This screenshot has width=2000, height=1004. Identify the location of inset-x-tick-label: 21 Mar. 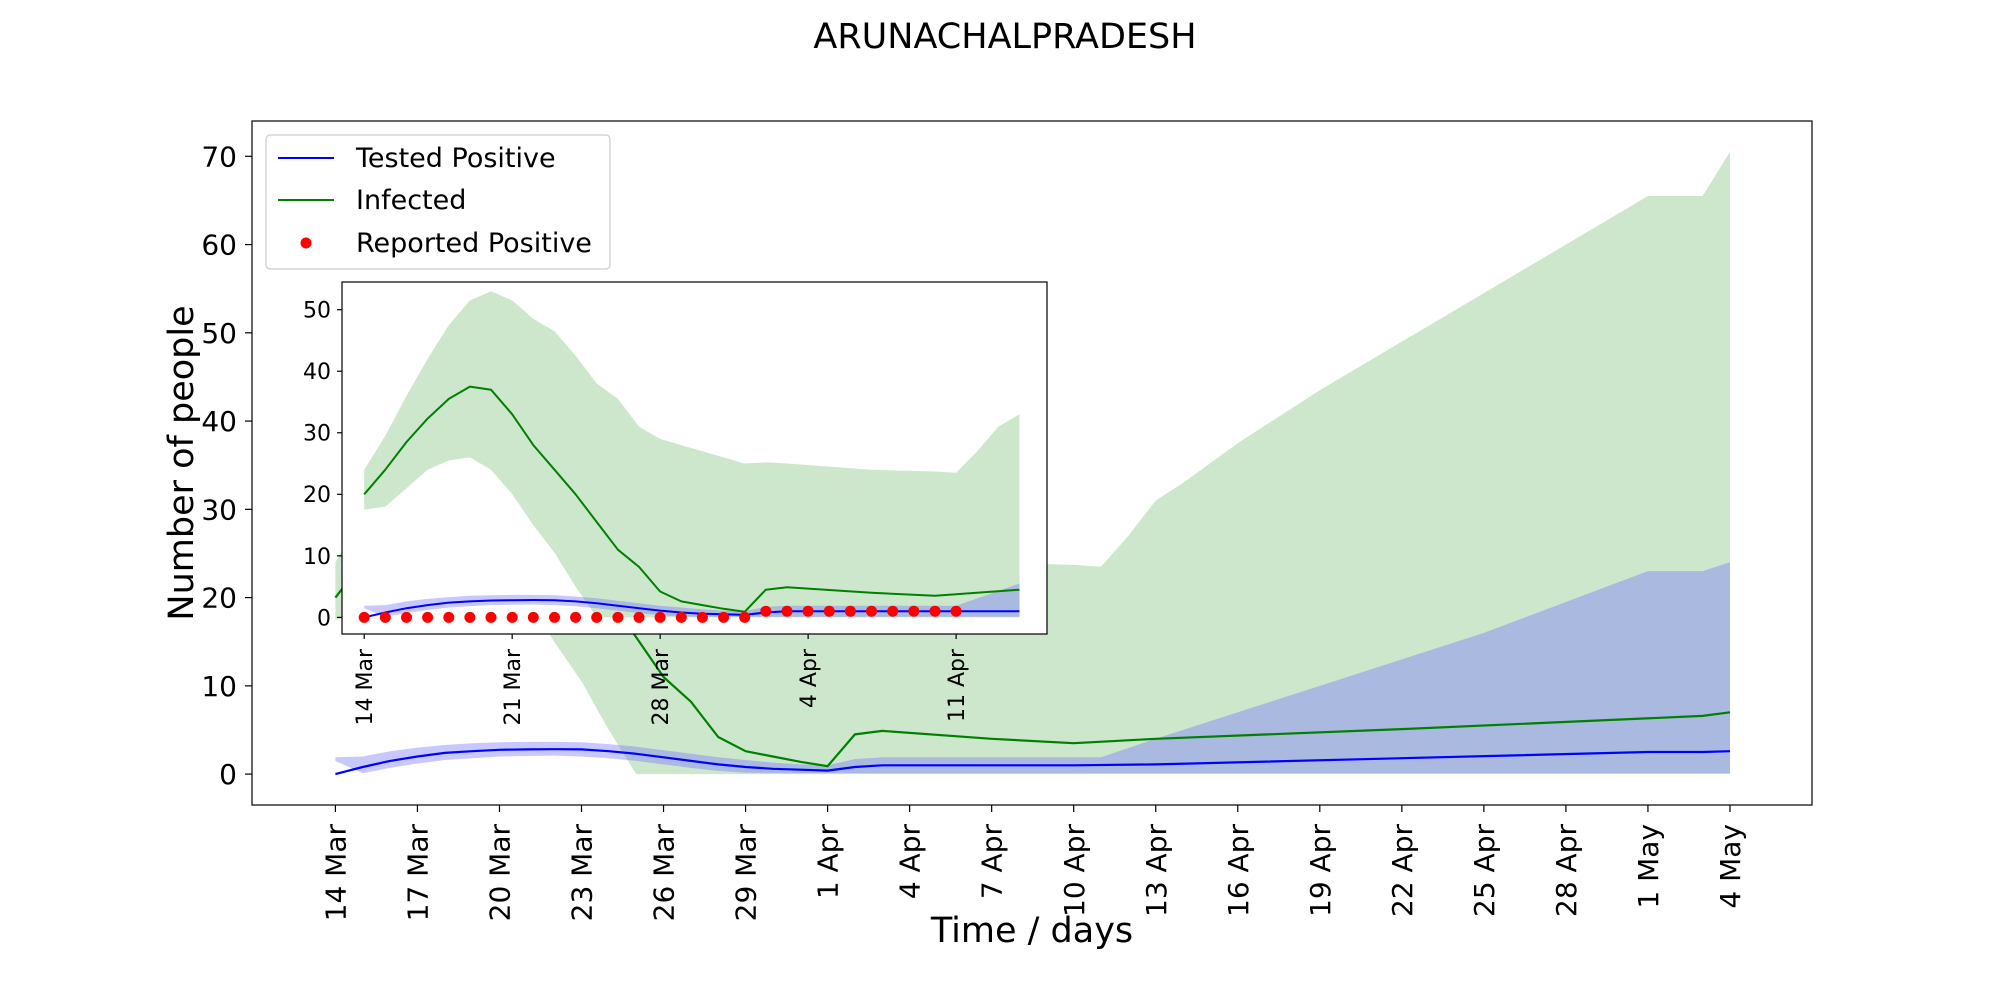
(513, 686).